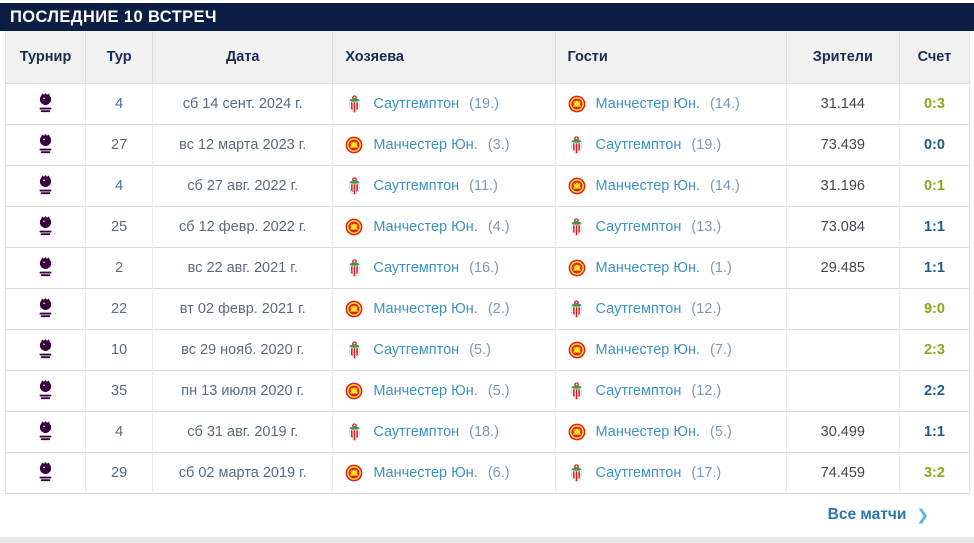 The image size is (974, 543). I want to click on home-team-cell: Манчестер Юн. (4.), so click(444, 227).